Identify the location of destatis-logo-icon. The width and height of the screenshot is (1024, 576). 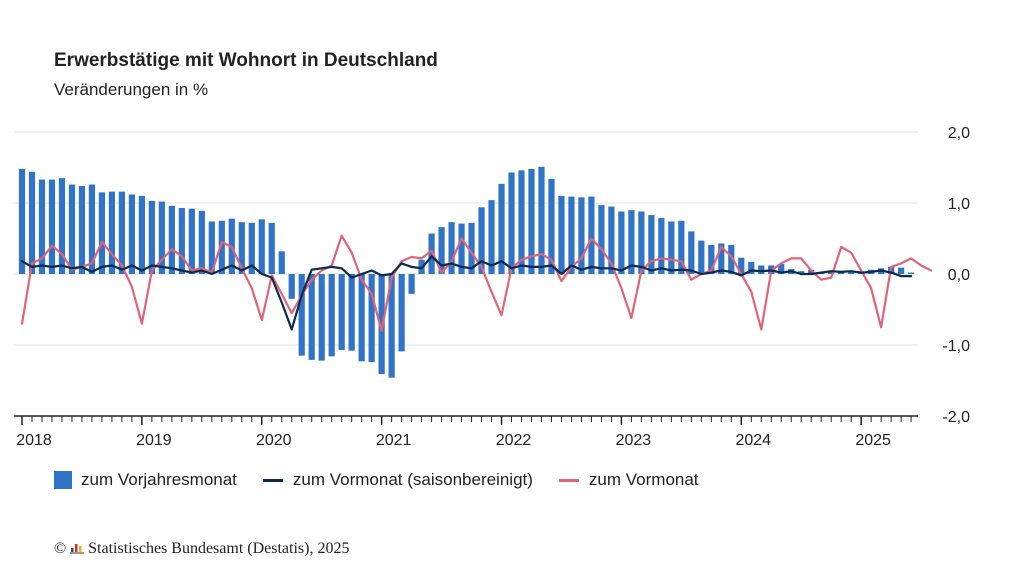
(77, 549).